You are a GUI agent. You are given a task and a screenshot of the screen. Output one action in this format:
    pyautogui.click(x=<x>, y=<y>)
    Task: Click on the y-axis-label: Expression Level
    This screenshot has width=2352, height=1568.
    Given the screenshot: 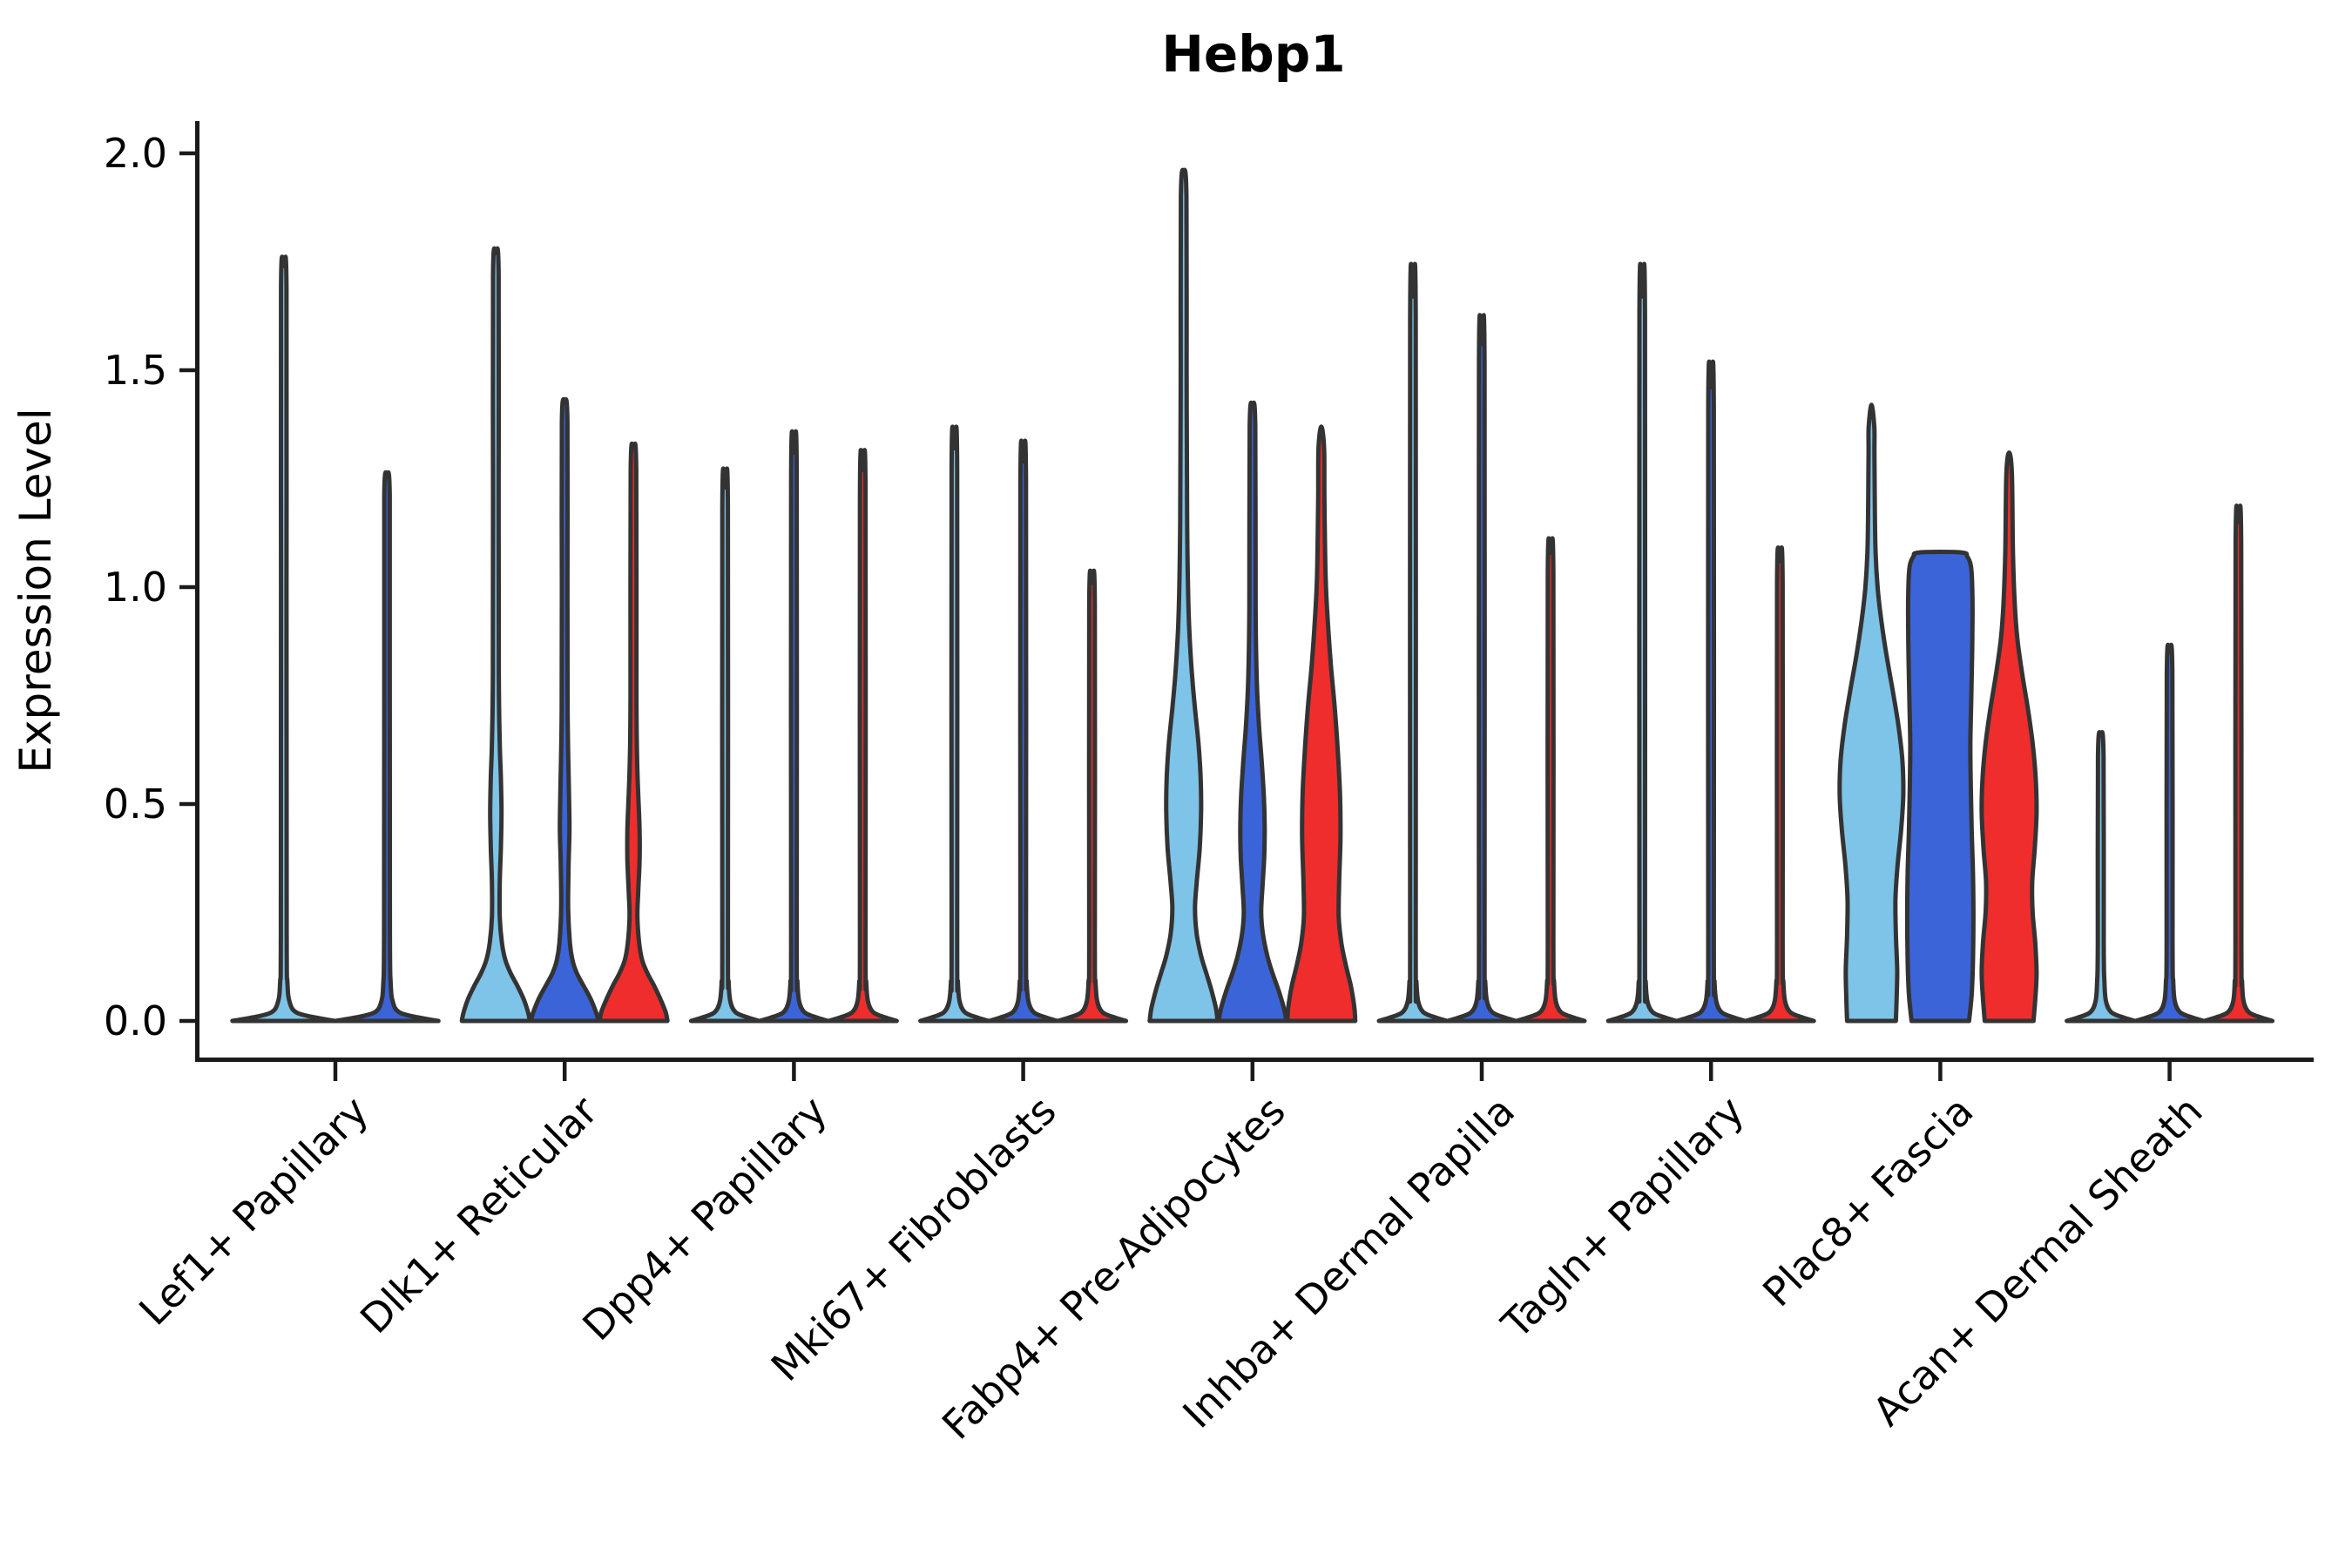 What is the action you would take?
    pyautogui.click(x=35, y=590)
    